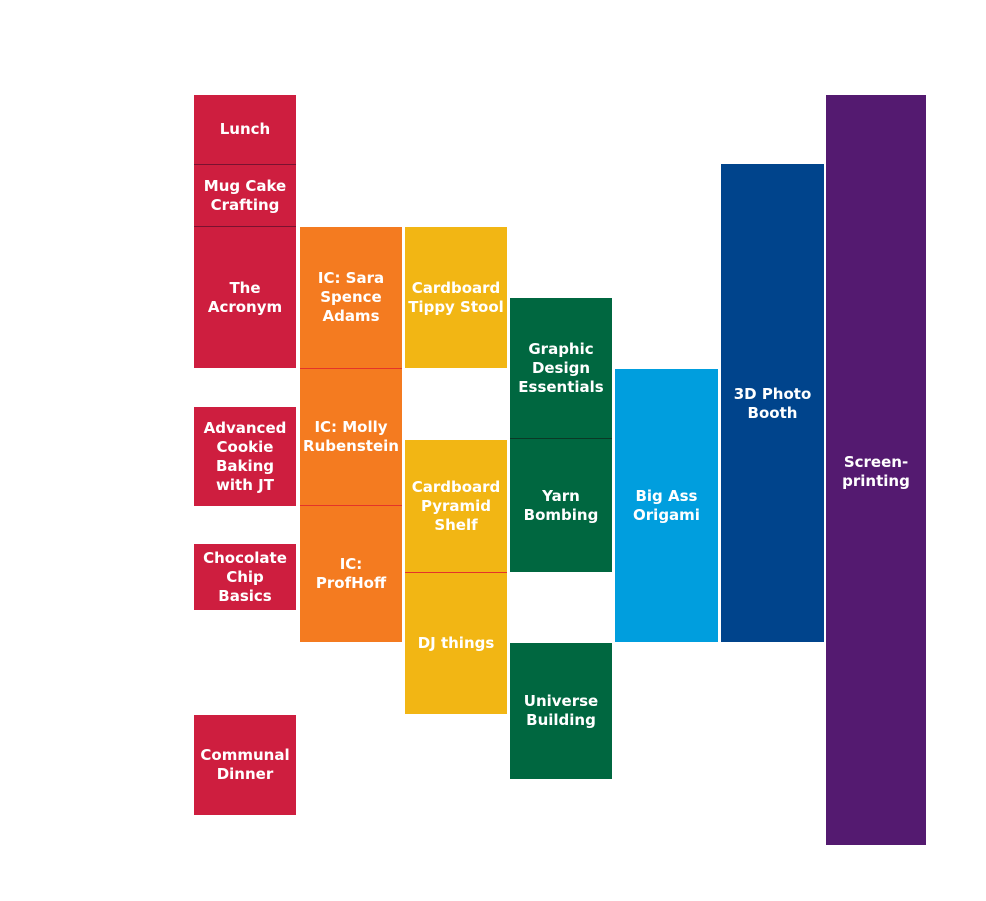 Image resolution: width=986 pixels, height=901 pixels. I want to click on session-3d-photo-booth-label: 3D Photo Booth, so click(772, 403).